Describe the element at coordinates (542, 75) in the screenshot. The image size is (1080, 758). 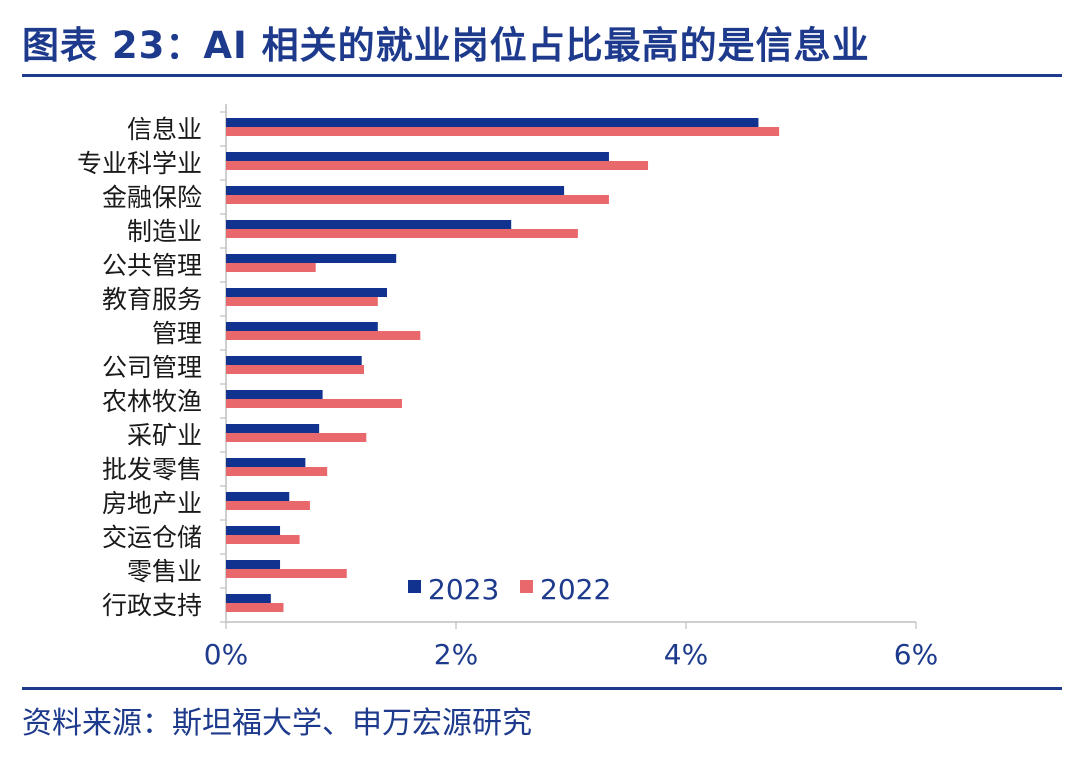
I see `title-divider` at that location.